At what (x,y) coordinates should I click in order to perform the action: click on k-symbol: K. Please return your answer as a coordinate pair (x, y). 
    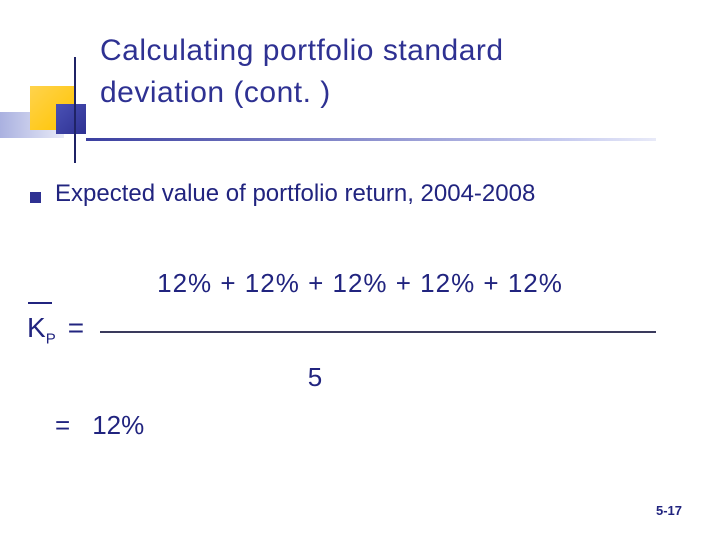
    Looking at the image, I should click on (36, 327).